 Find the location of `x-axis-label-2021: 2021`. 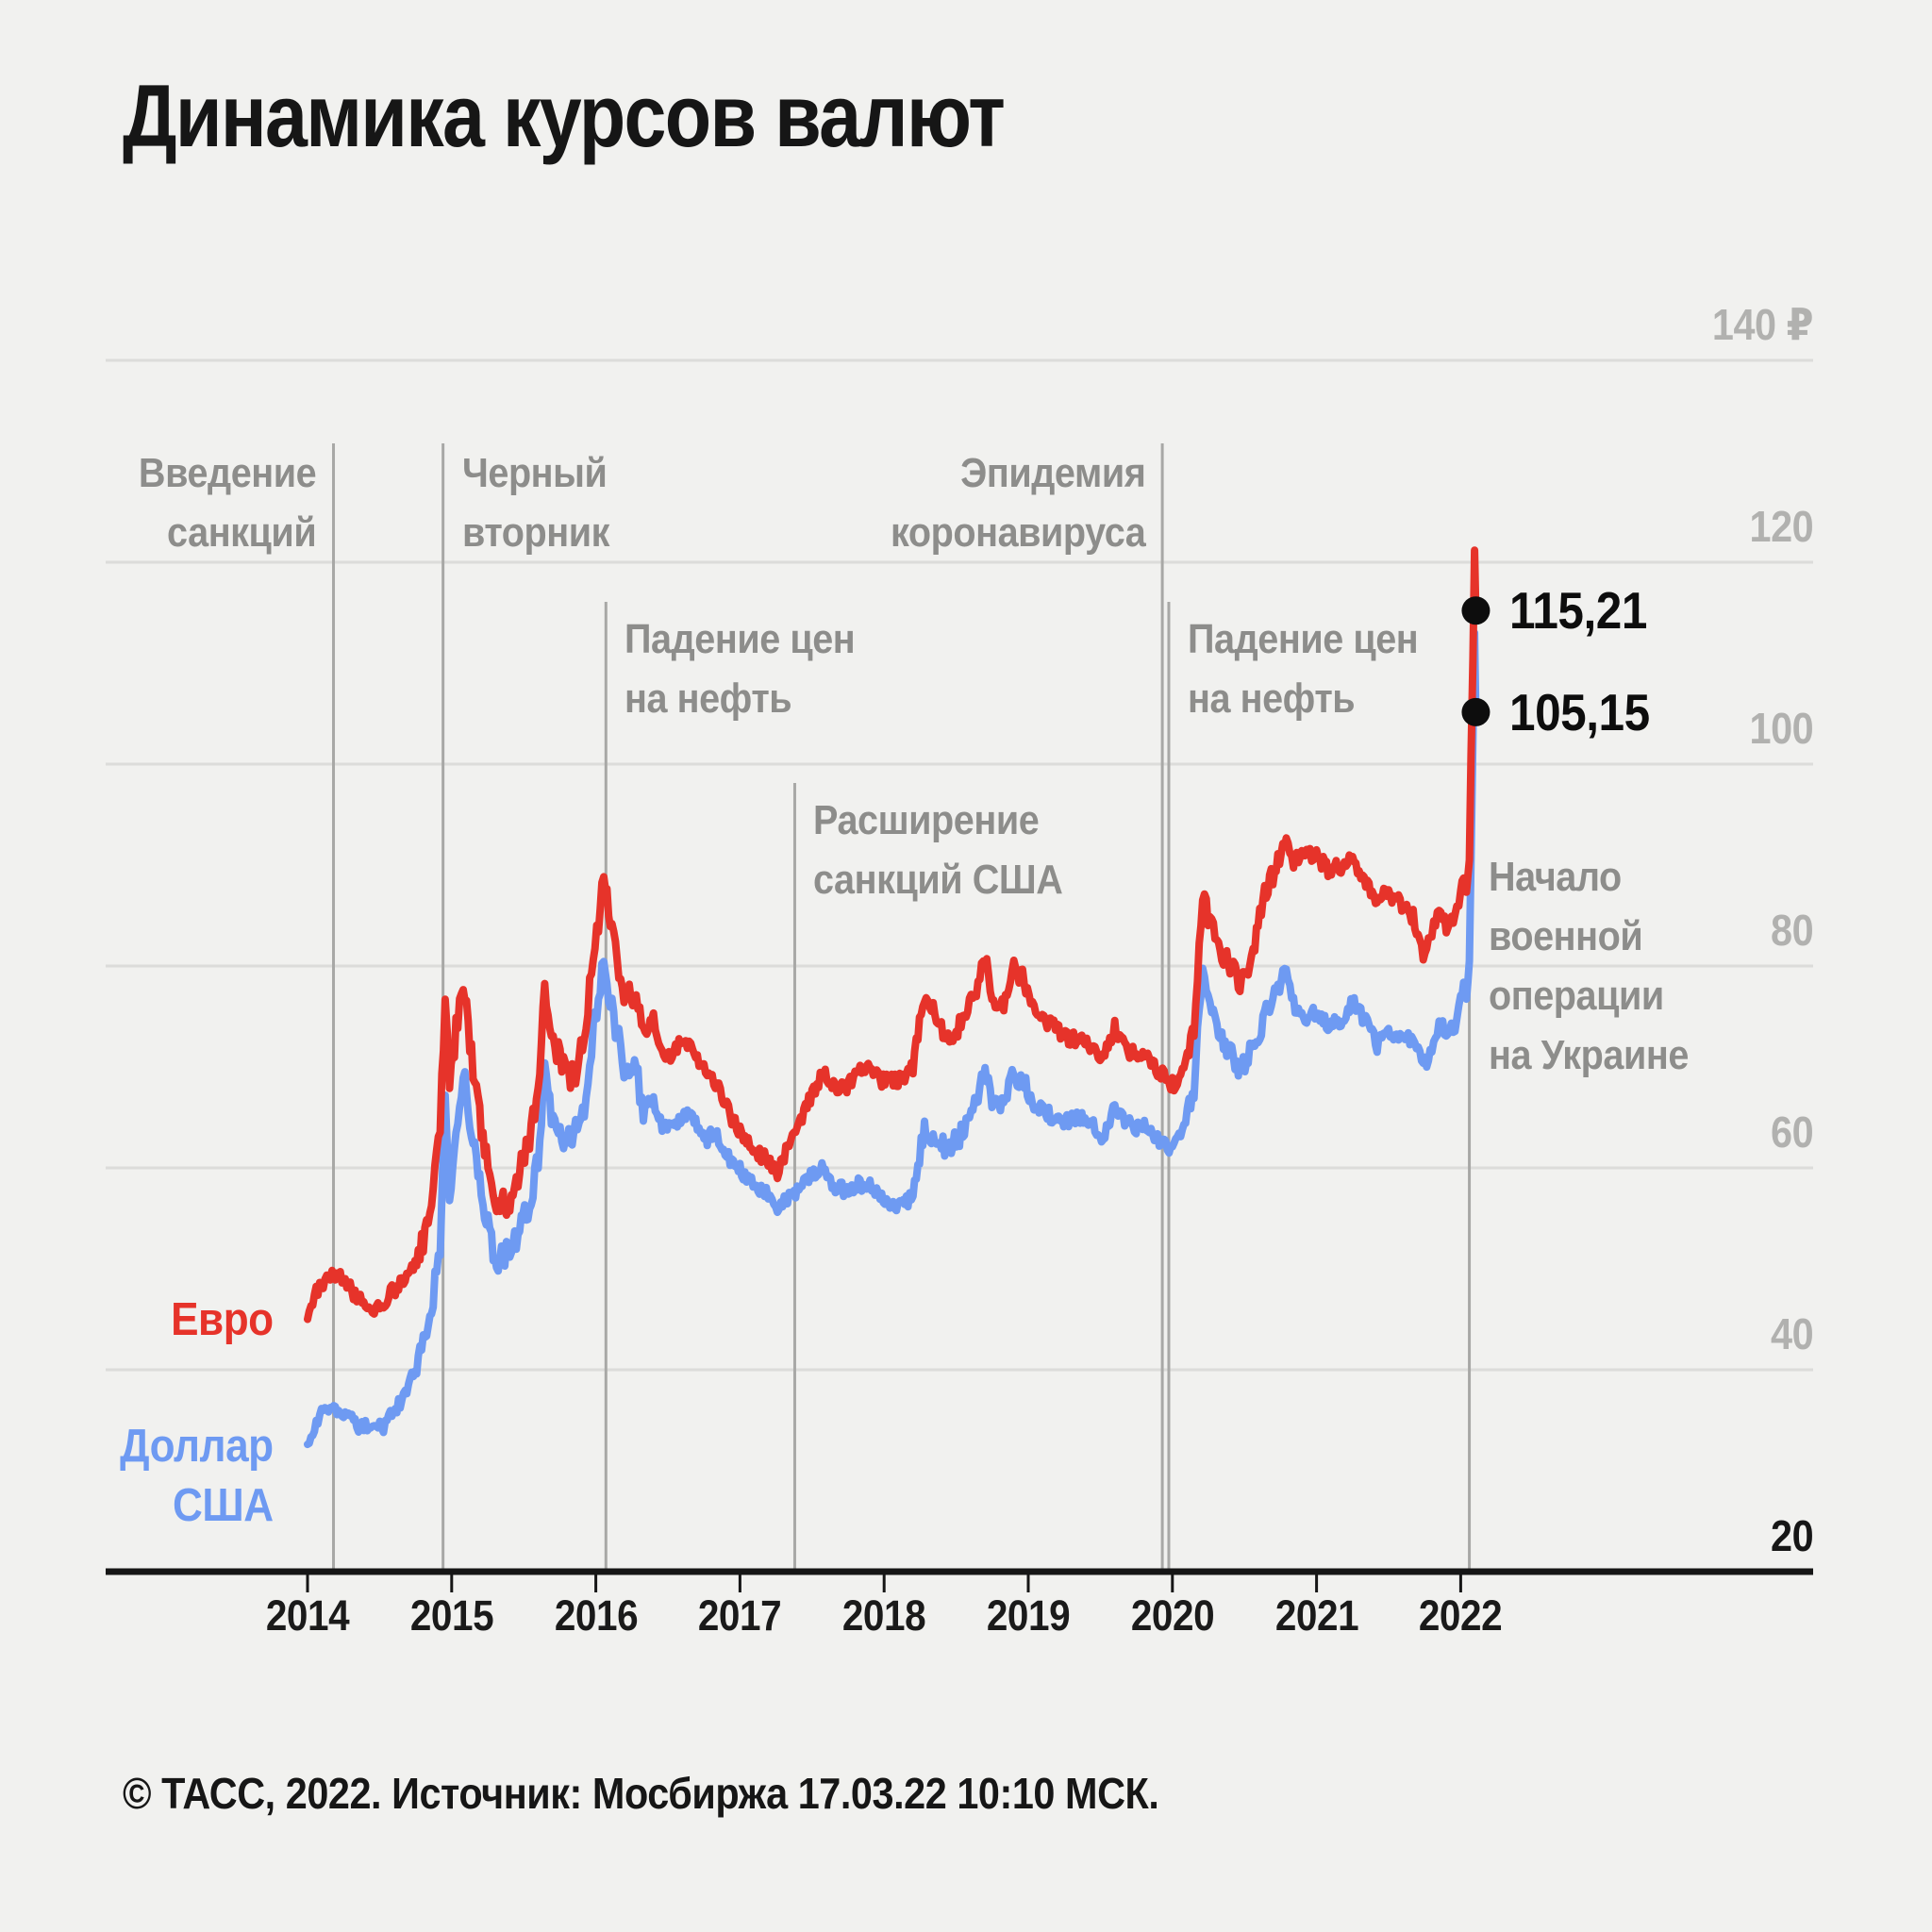

x-axis-label-2021: 2021 is located at coordinates (1316, 1616).